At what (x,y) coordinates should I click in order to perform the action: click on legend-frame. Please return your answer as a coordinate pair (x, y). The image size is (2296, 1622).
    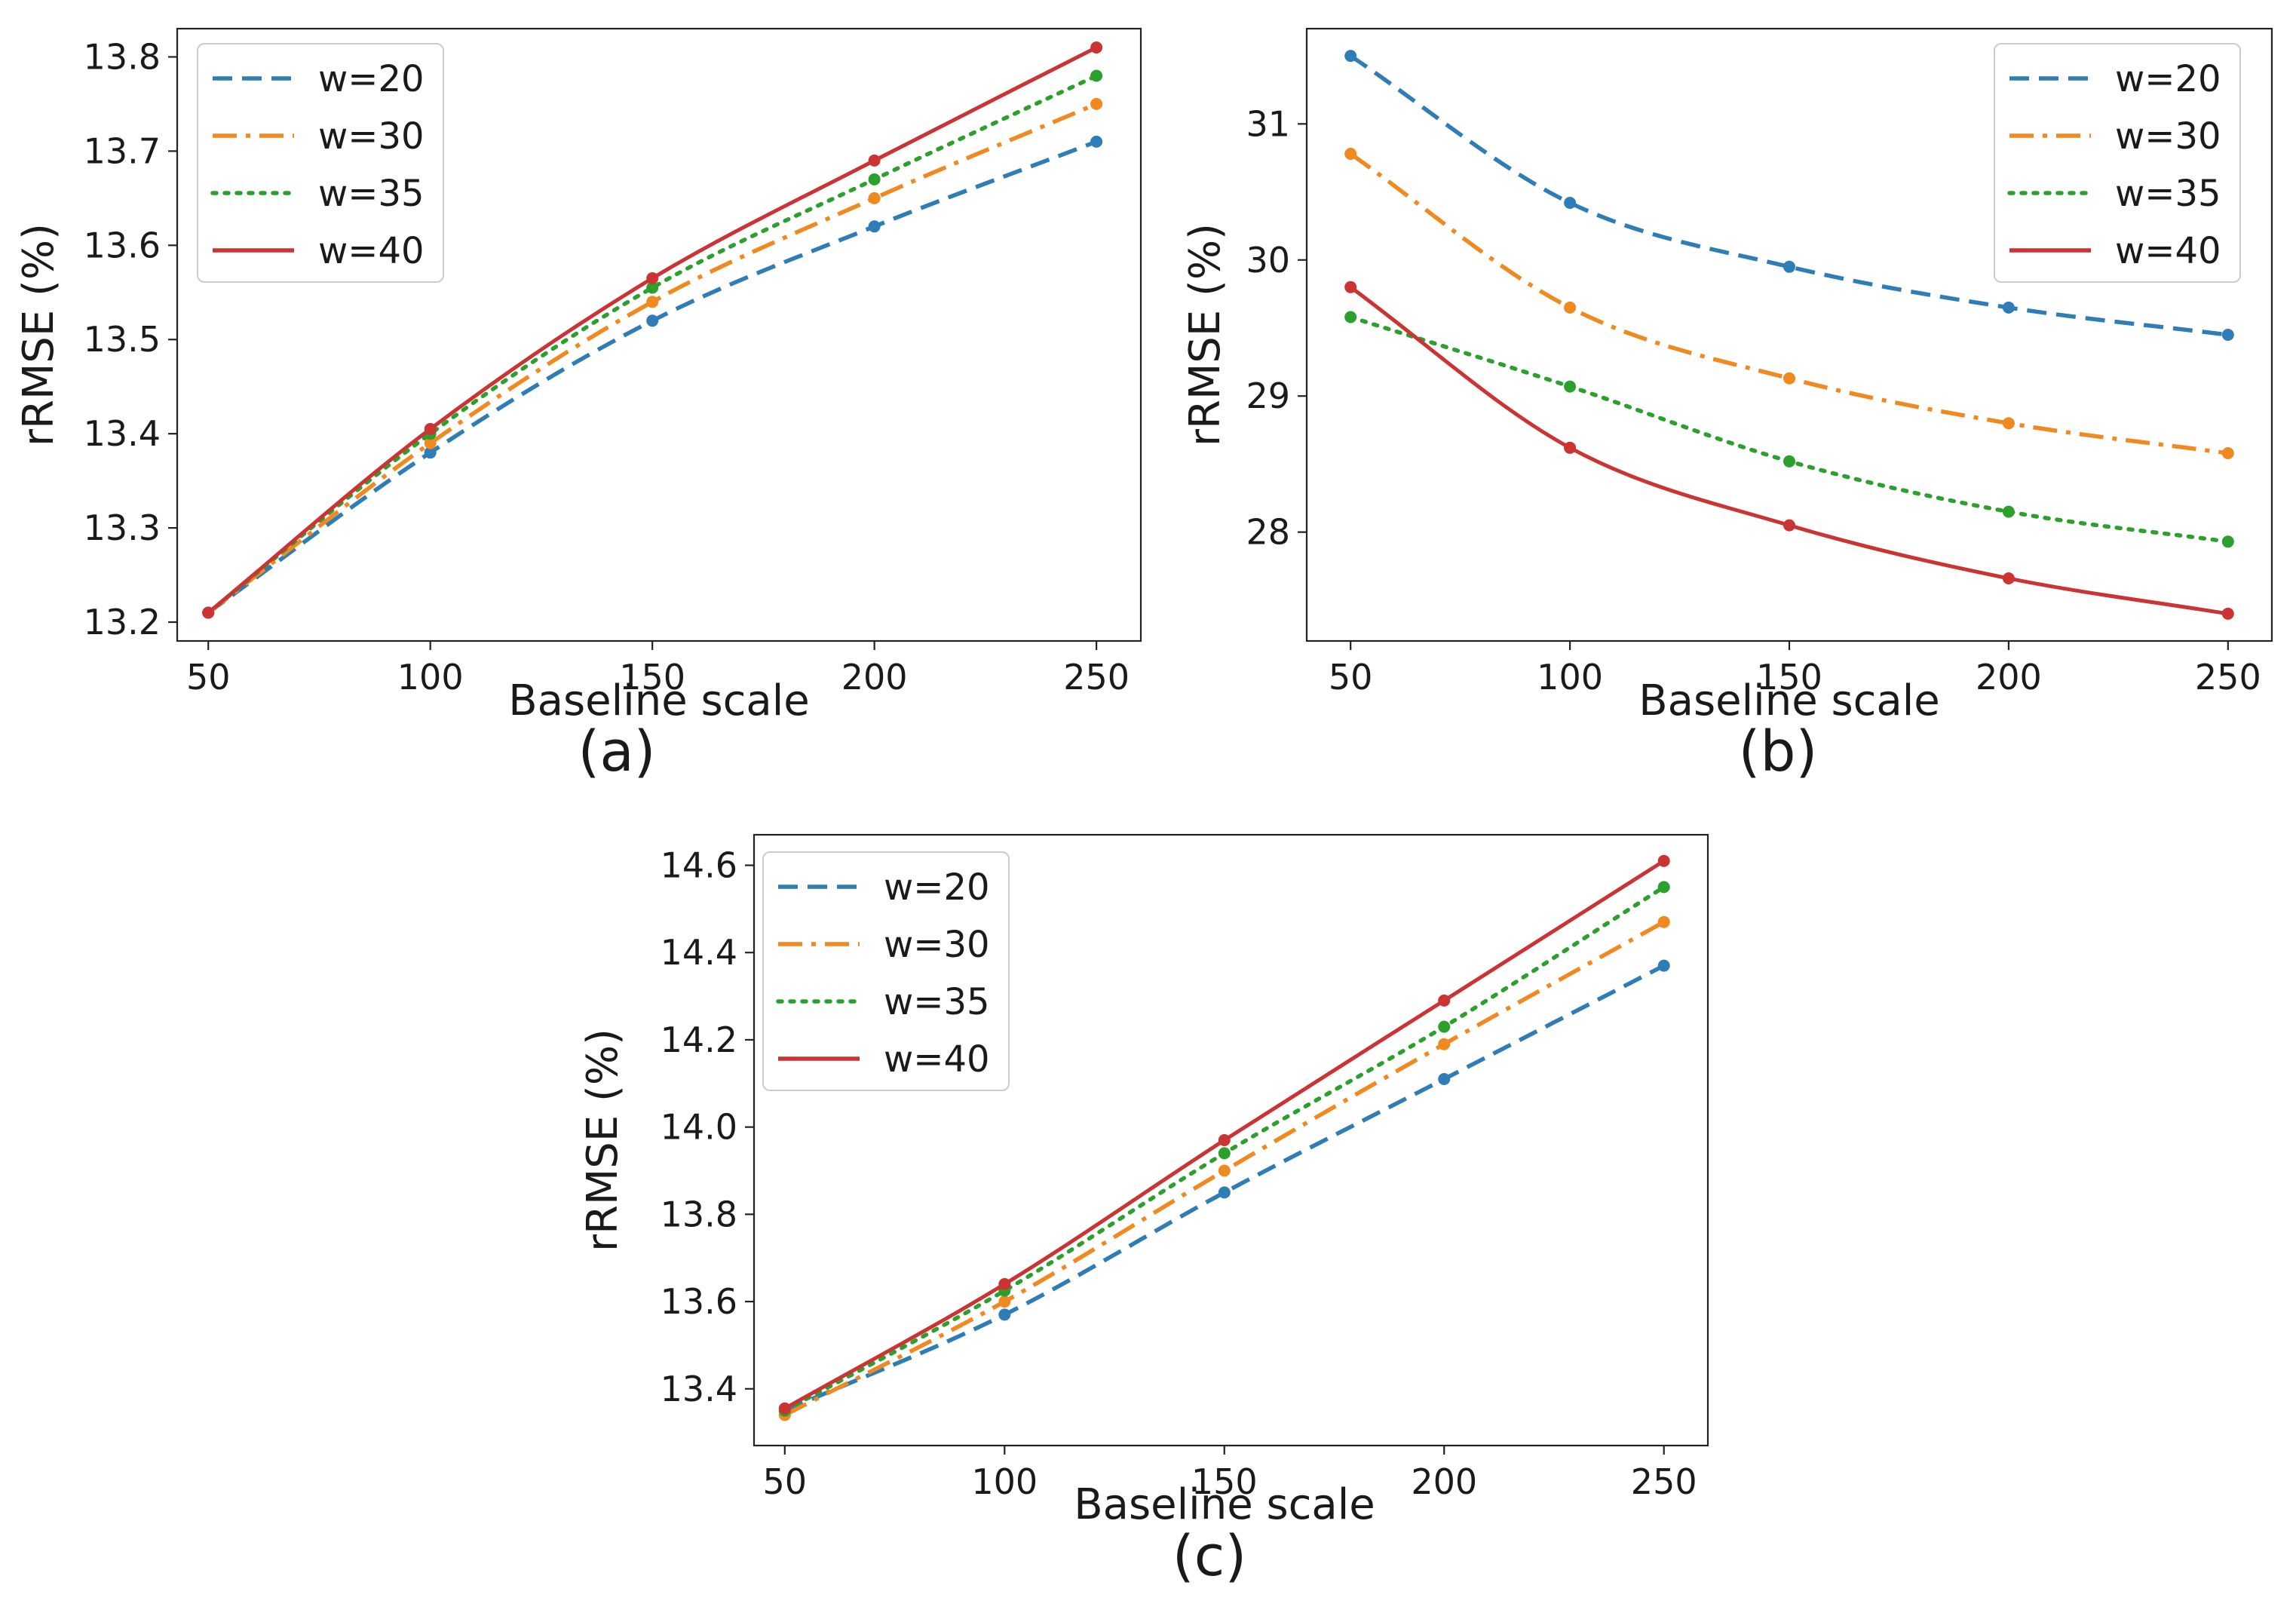
    Looking at the image, I should click on (320, 163).